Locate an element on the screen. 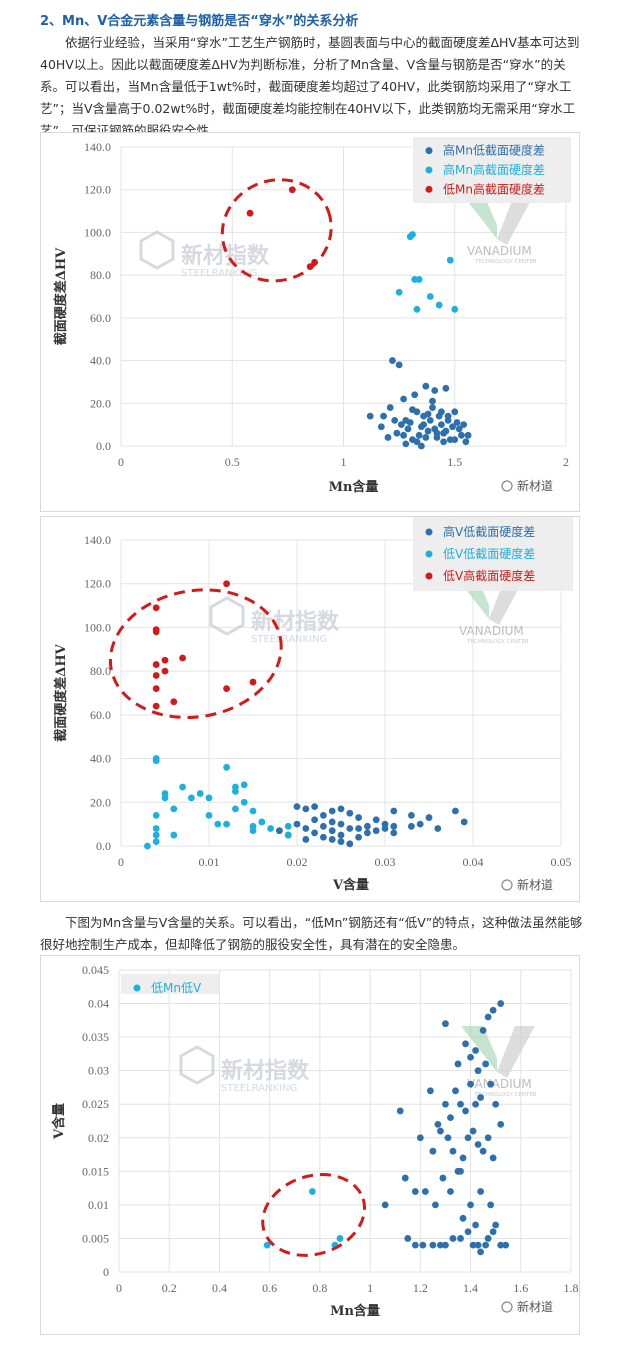 Image resolution: width=620 pixels, height=1350 pixels. x-tick-label: 2 is located at coordinates (566, 462).